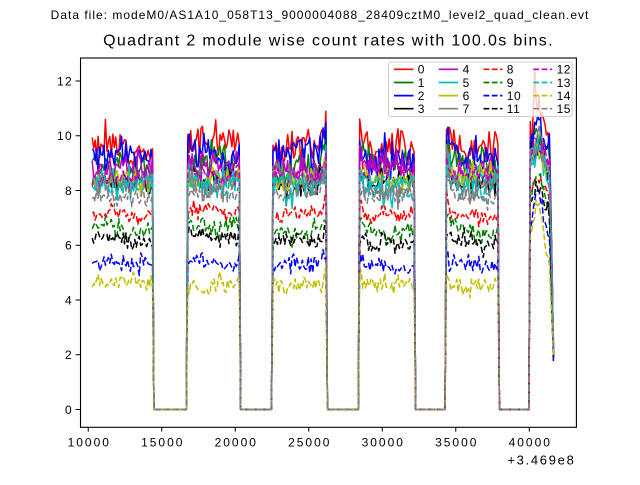 This screenshot has width=640, height=485. What do you see at coordinates (466, 83) in the screenshot?
I see `svg-text: 5` at bounding box center [466, 83].